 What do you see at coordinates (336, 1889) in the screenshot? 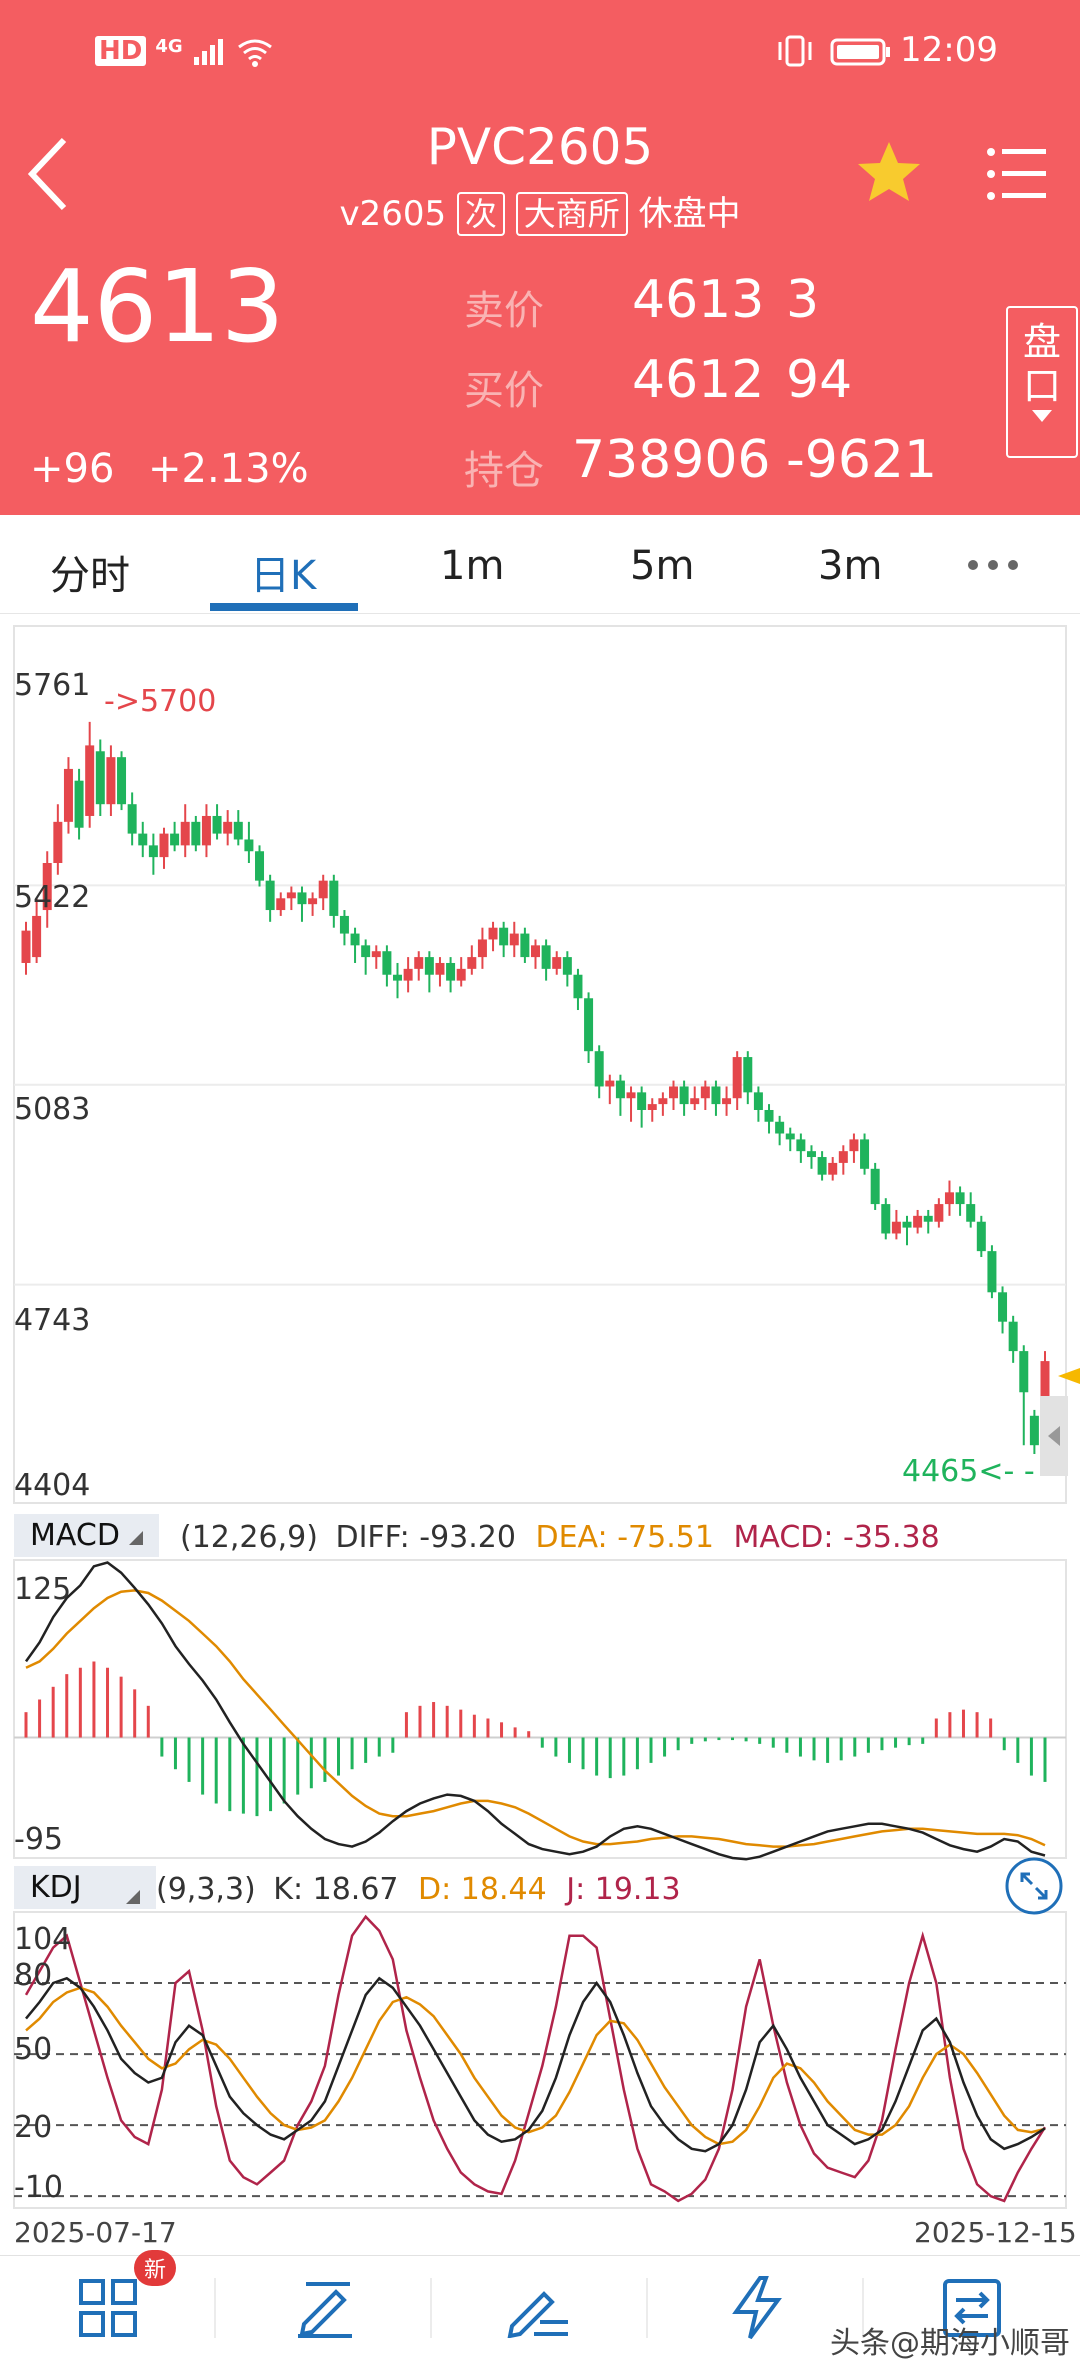
I see `kdj-k: K: 18.67` at bounding box center [336, 1889].